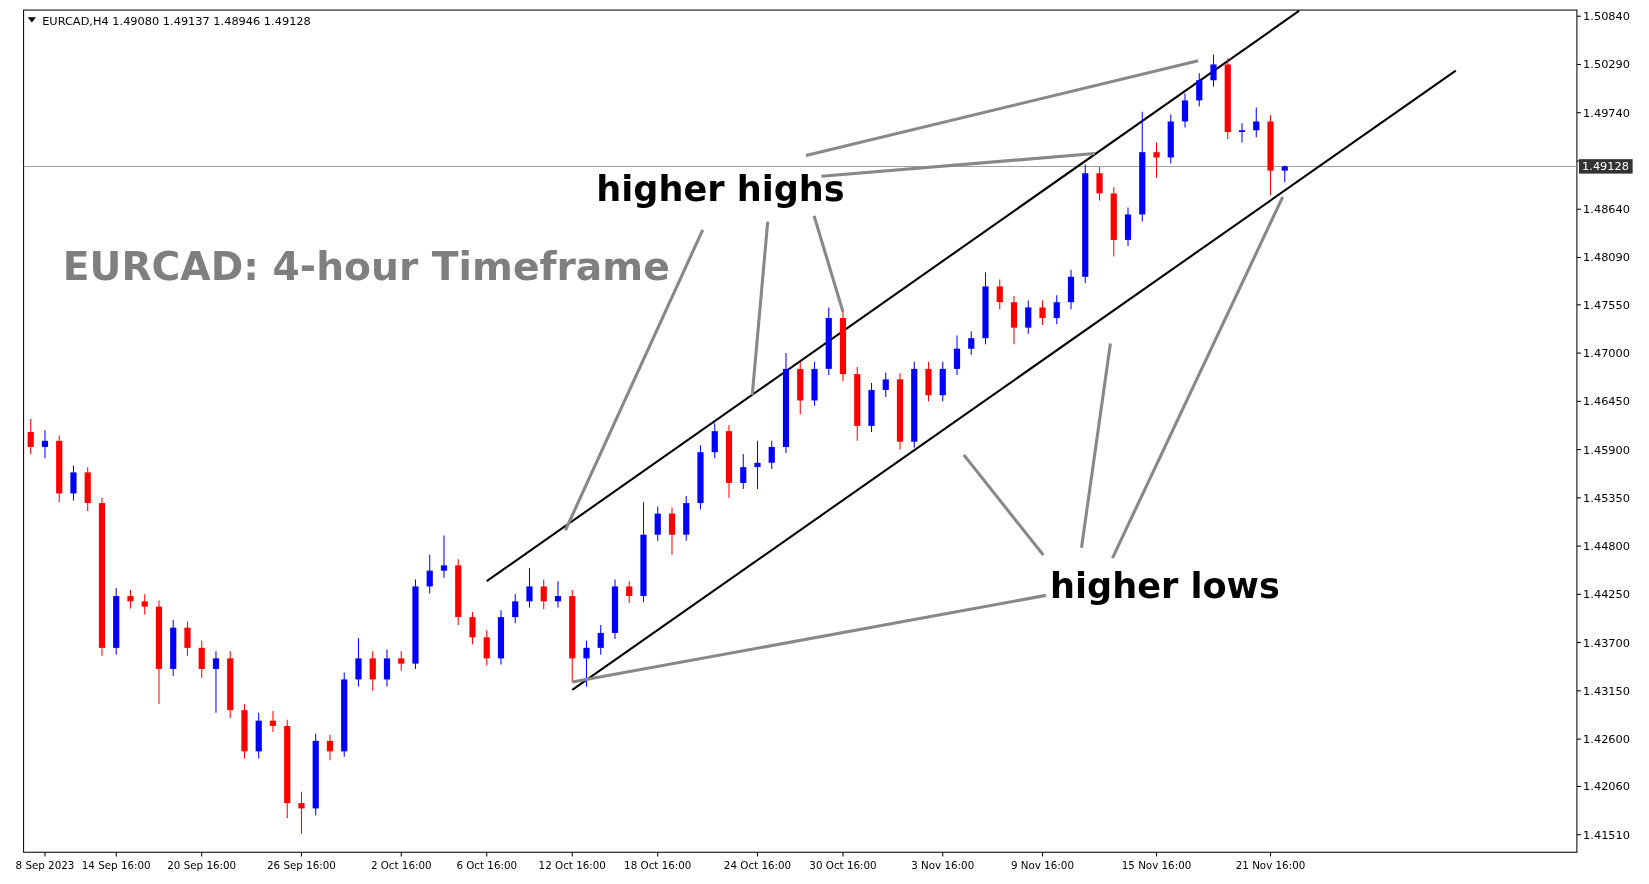  Describe the element at coordinates (1607, 401) in the screenshot. I see `y-tick-label: 1.46450` at that location.